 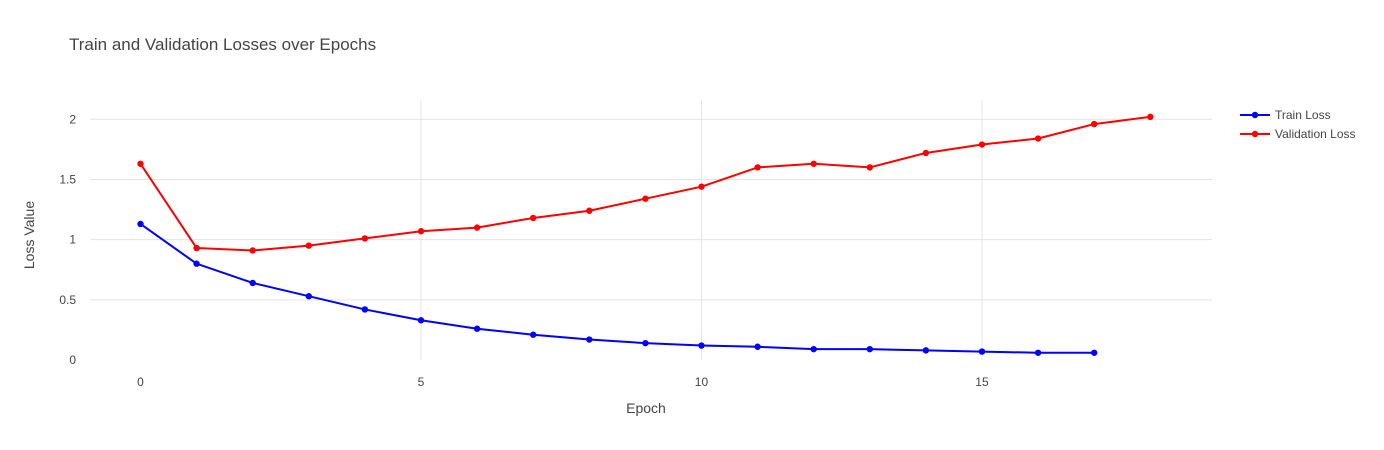 What do you see at coordinates (67, 179) in the screenshot?
I see `y-tick-label: 1.5` at bounding box center [67, 179].